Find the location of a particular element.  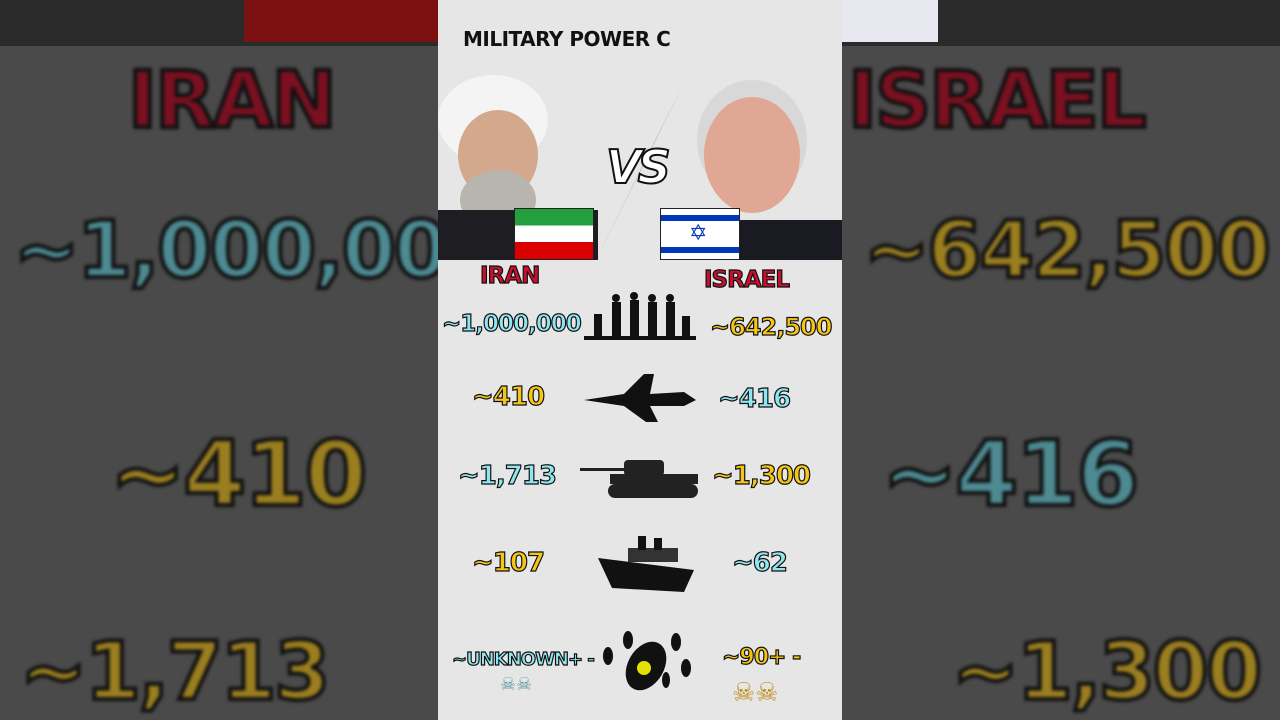

israel-nuclear: ~90+ - is located at coordinates (761, 658).